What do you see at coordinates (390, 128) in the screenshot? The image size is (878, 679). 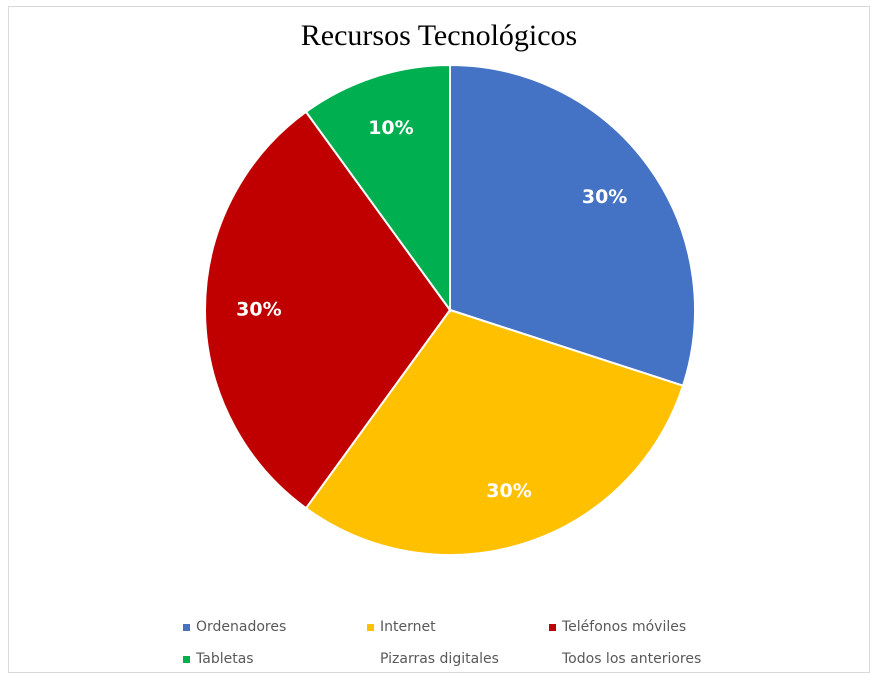 I see `data-label-tabletas: 10%` at bounding box center [390, 128].